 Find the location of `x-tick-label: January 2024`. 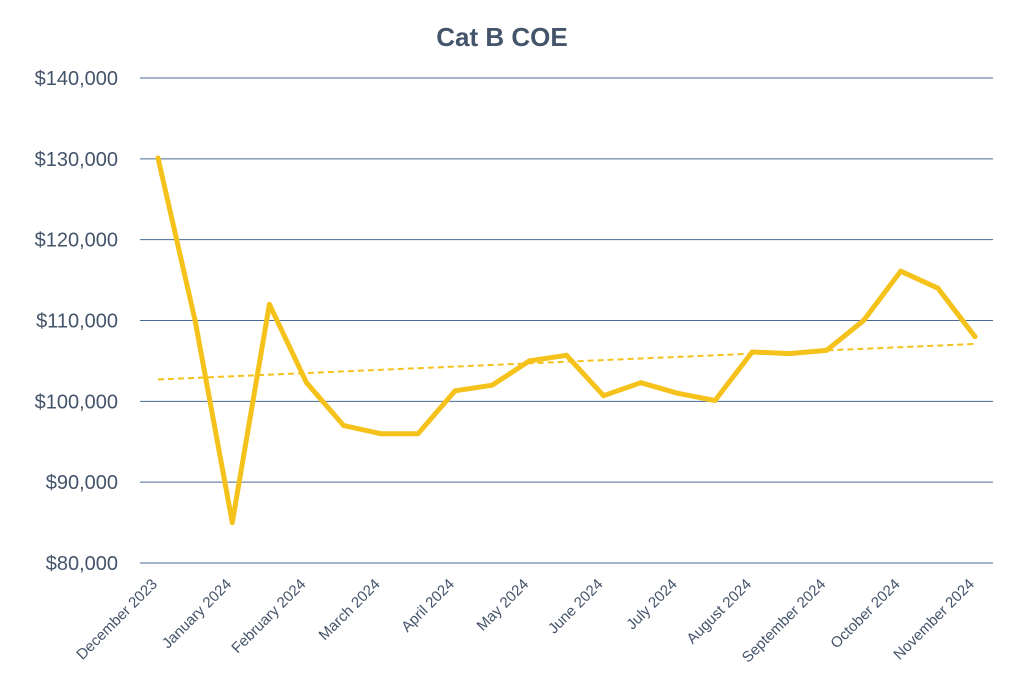

x-tick-label: January 2024 is located at coordinates (197, 614).